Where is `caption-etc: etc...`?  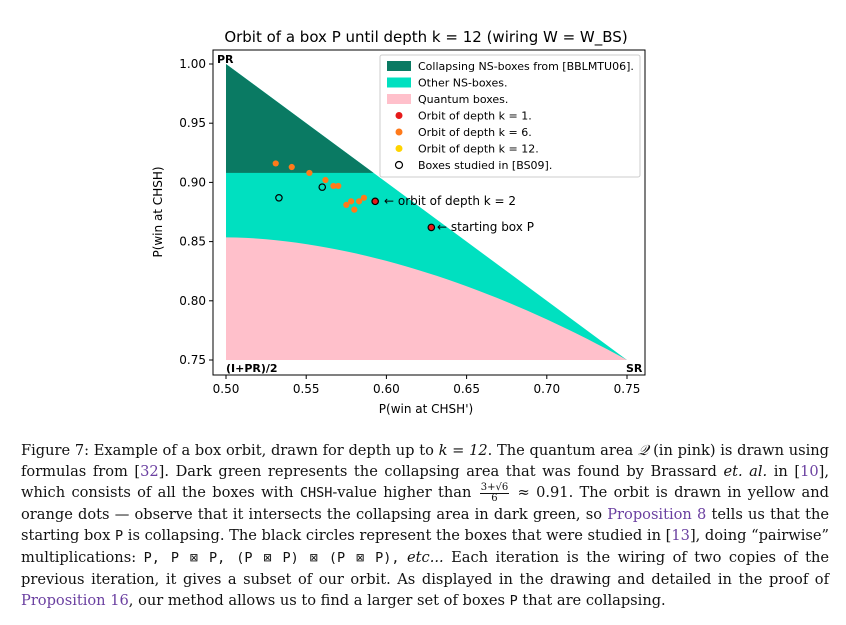 caption-etc: etc... is located at coordinates (425, 557).